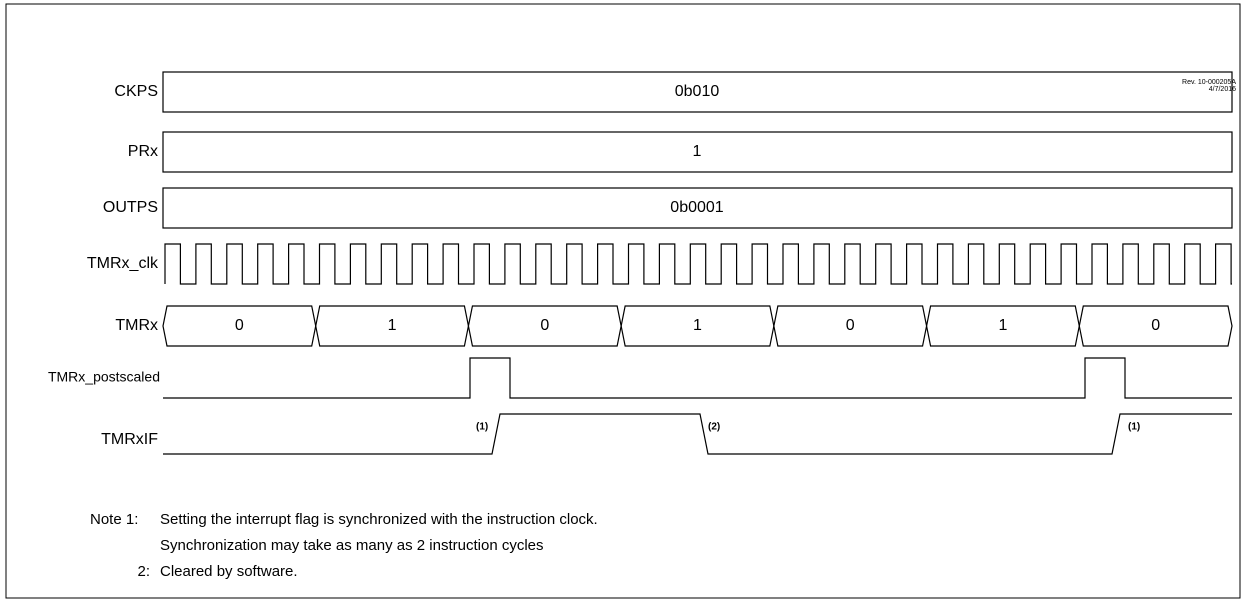 The image size is (1246, 605). I want to click on signal-label: TMRxIF, so click(129, 439).